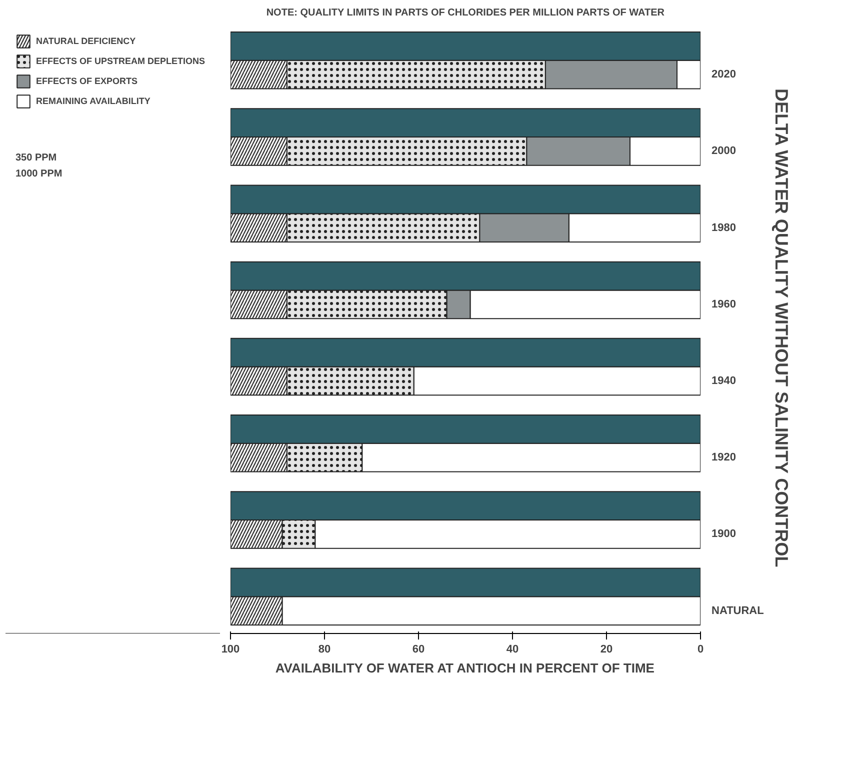 The image size is (849, 772). Describe the element at coordinates (230, 650) in the screenshot. I see `x-tick-label: 100` at that location.